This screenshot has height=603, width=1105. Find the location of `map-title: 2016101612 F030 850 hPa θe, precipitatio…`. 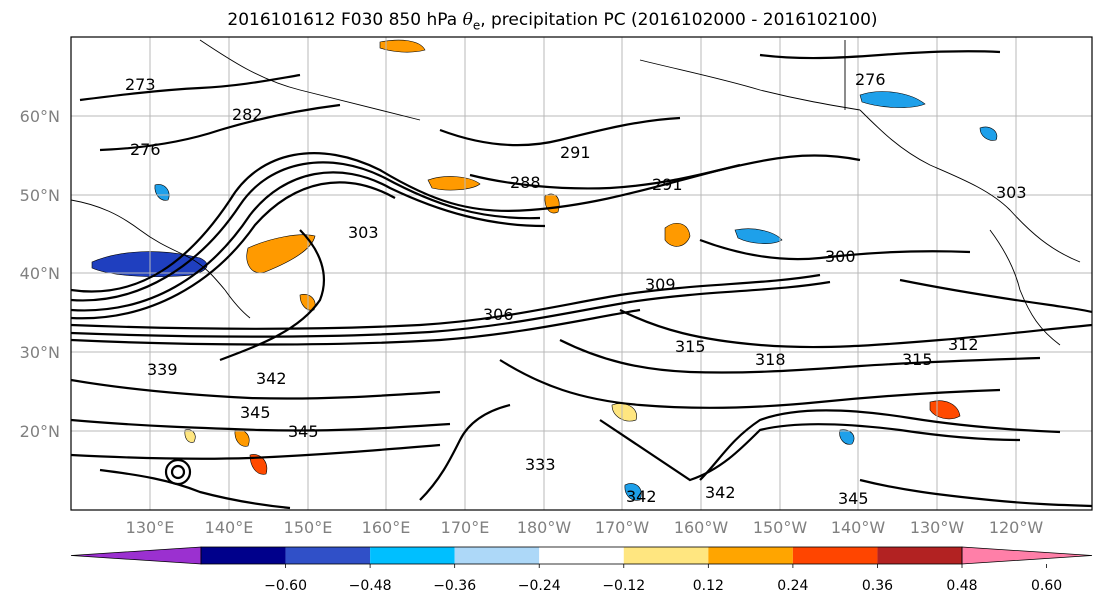

map-title: 2016101612 F030 850 hPa θe, precipitatio… is located at coordinates (552, 21).